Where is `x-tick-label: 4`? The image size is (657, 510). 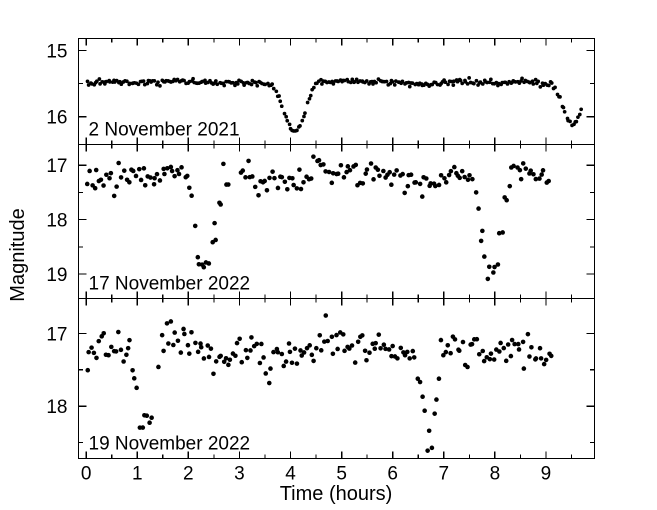 x-tick-label: 4 is located at coordinates (290, 474).